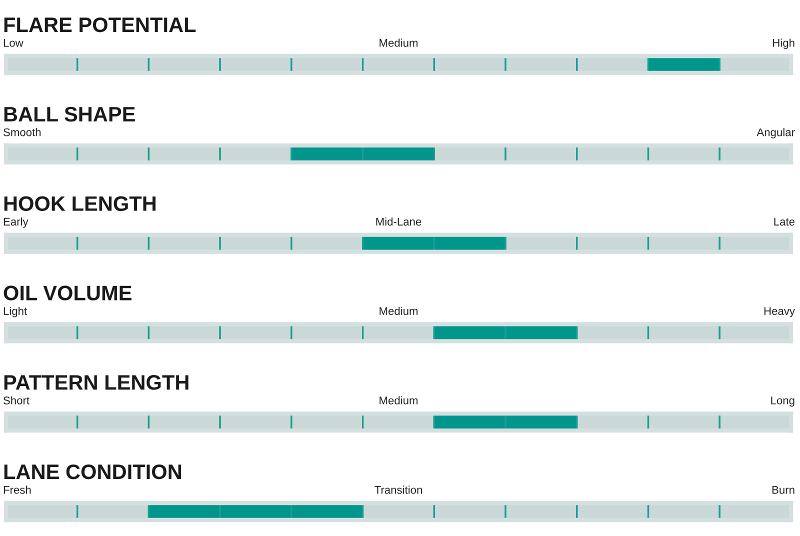 The height and width of the screenshot is (536, 800). I want to click on text: Heavy, so click(779, 312).